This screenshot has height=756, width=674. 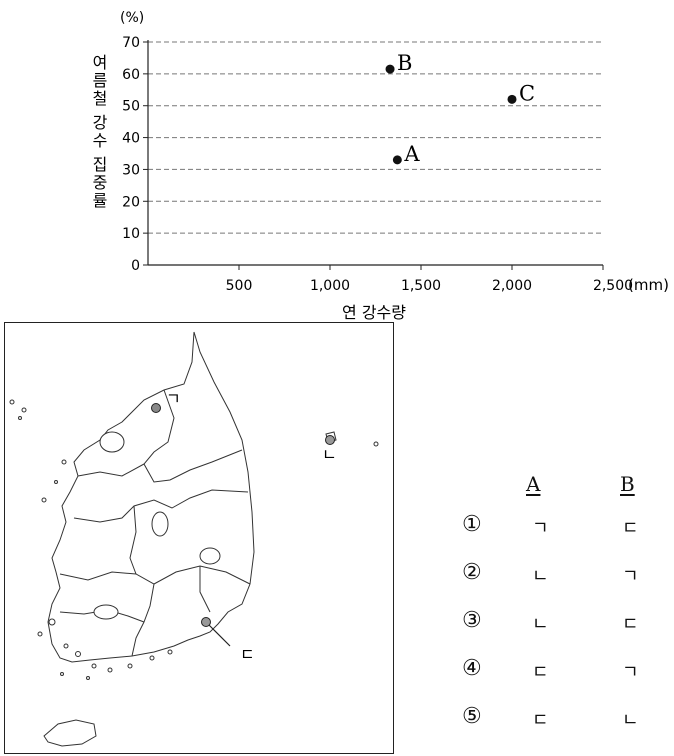 What do you see at coordinates (131, 75) in the screenshot?
I see `y-tick-label: 60` at bounding box center [131, 75].